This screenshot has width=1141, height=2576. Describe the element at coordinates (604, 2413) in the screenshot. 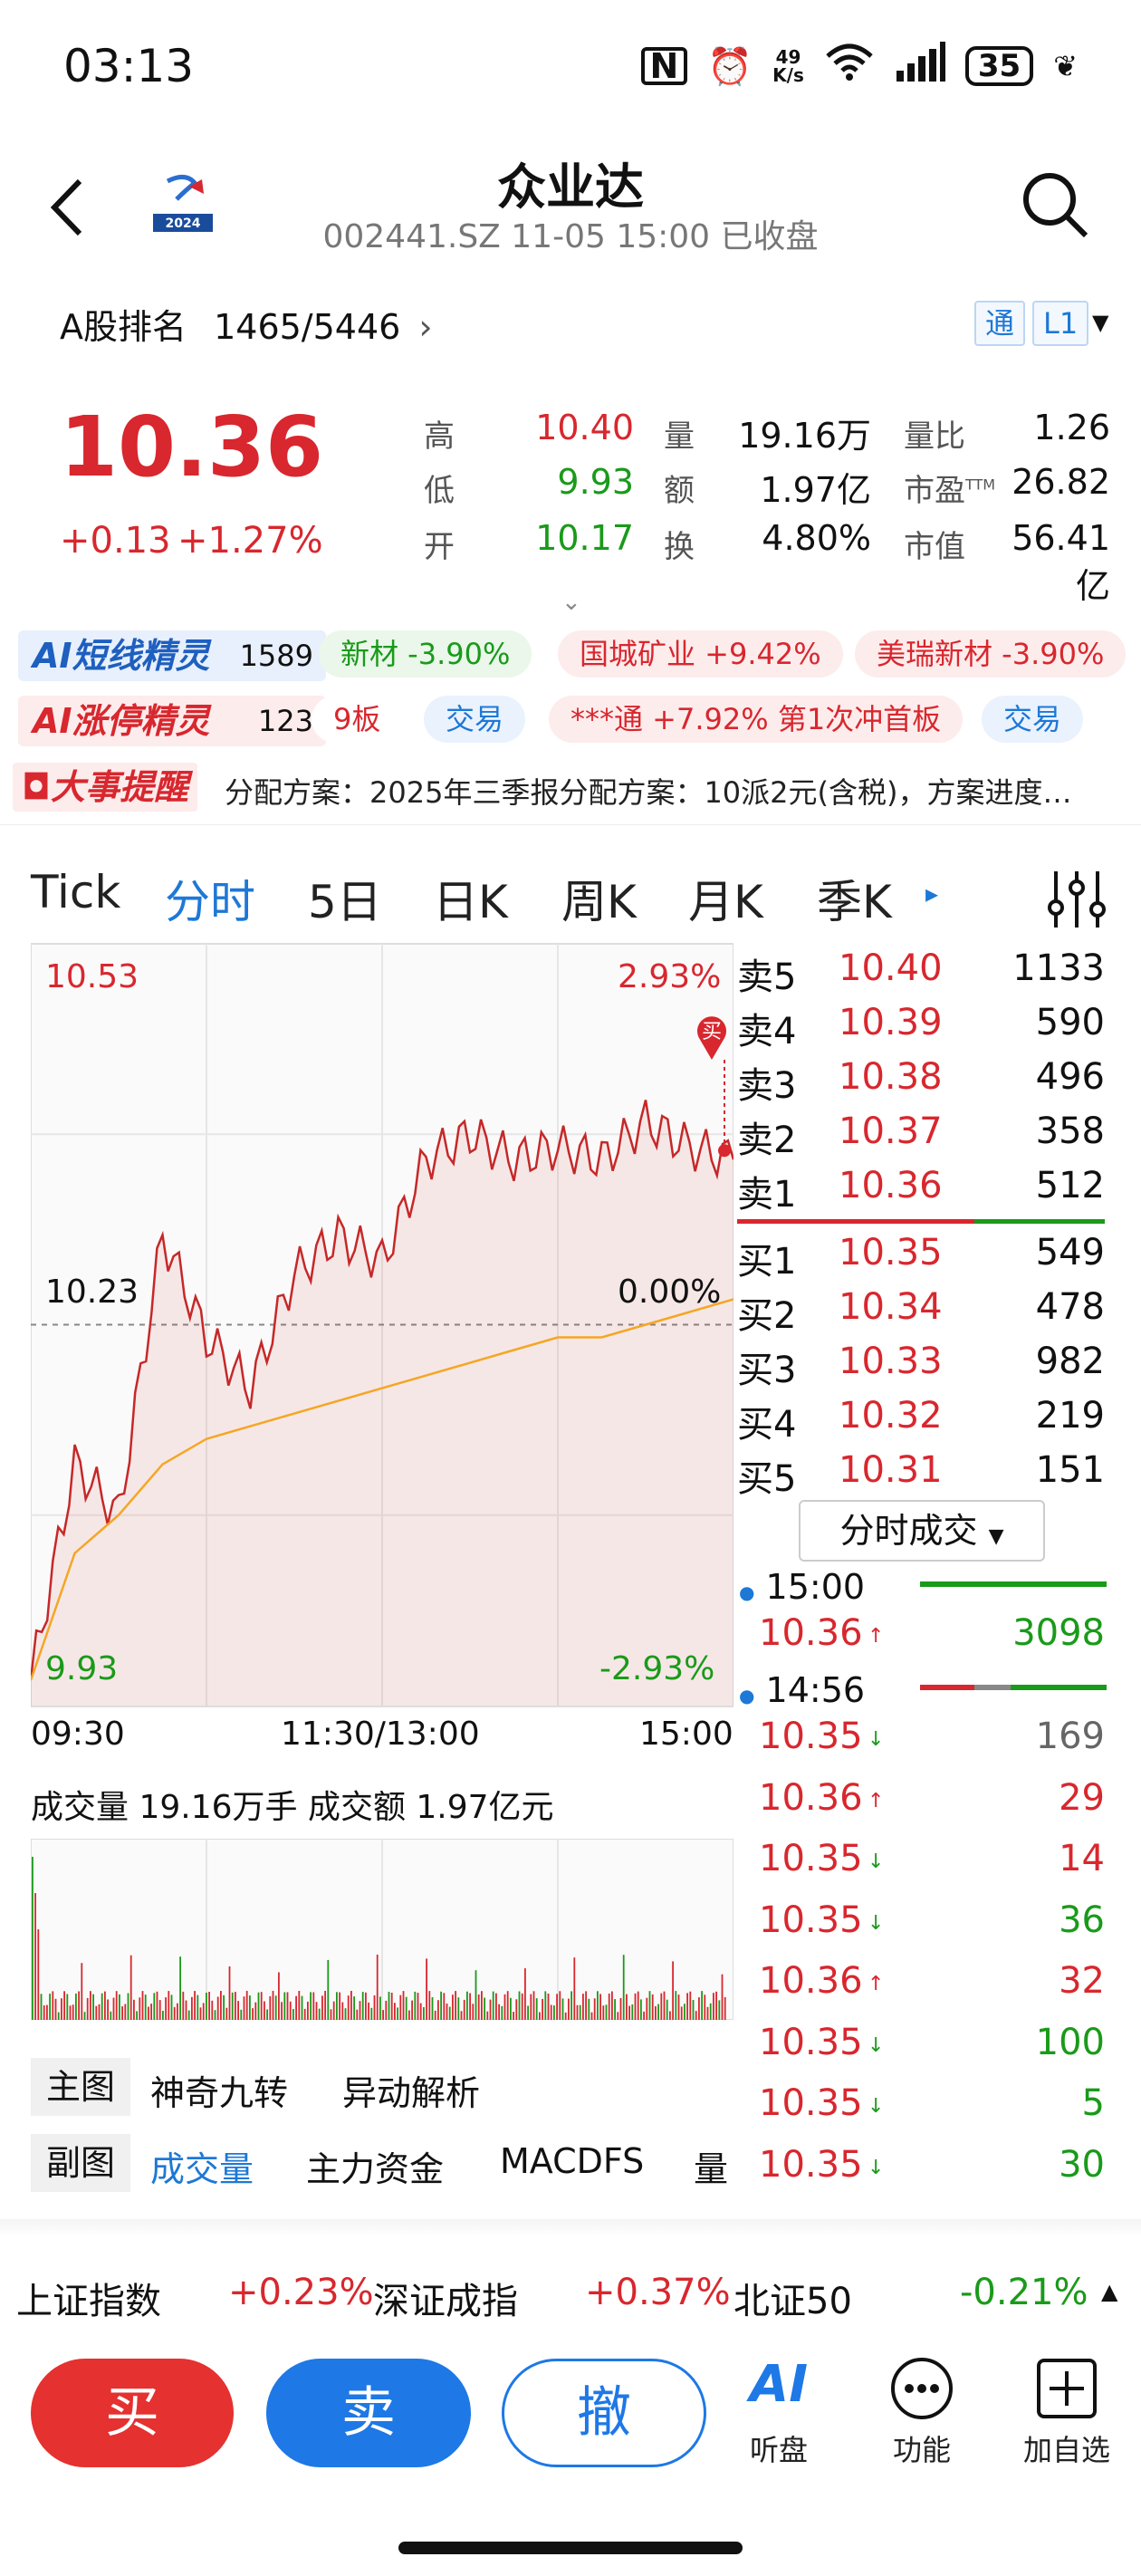

I see `cancel-button: 撤` at that location.